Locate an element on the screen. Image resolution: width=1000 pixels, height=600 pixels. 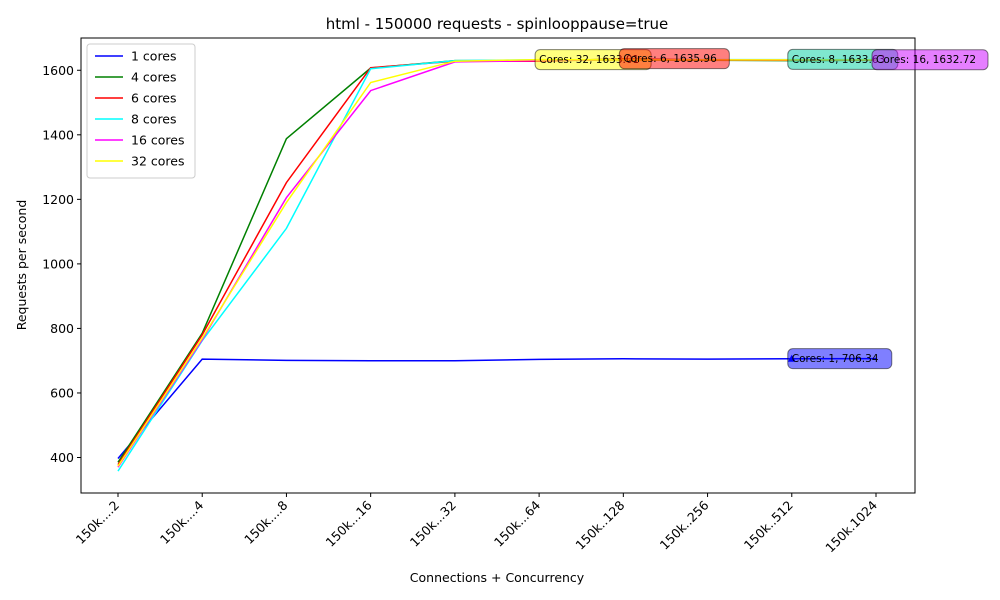
x-tick-label-8: 150k..512 is located at coordinates (768, 525).